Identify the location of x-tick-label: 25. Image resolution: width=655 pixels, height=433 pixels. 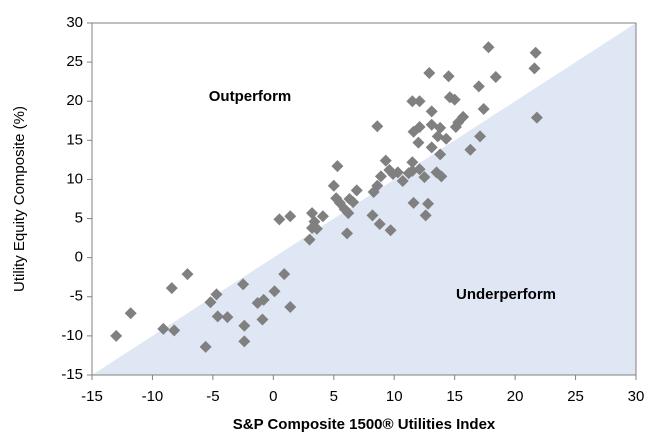
(575, 396).